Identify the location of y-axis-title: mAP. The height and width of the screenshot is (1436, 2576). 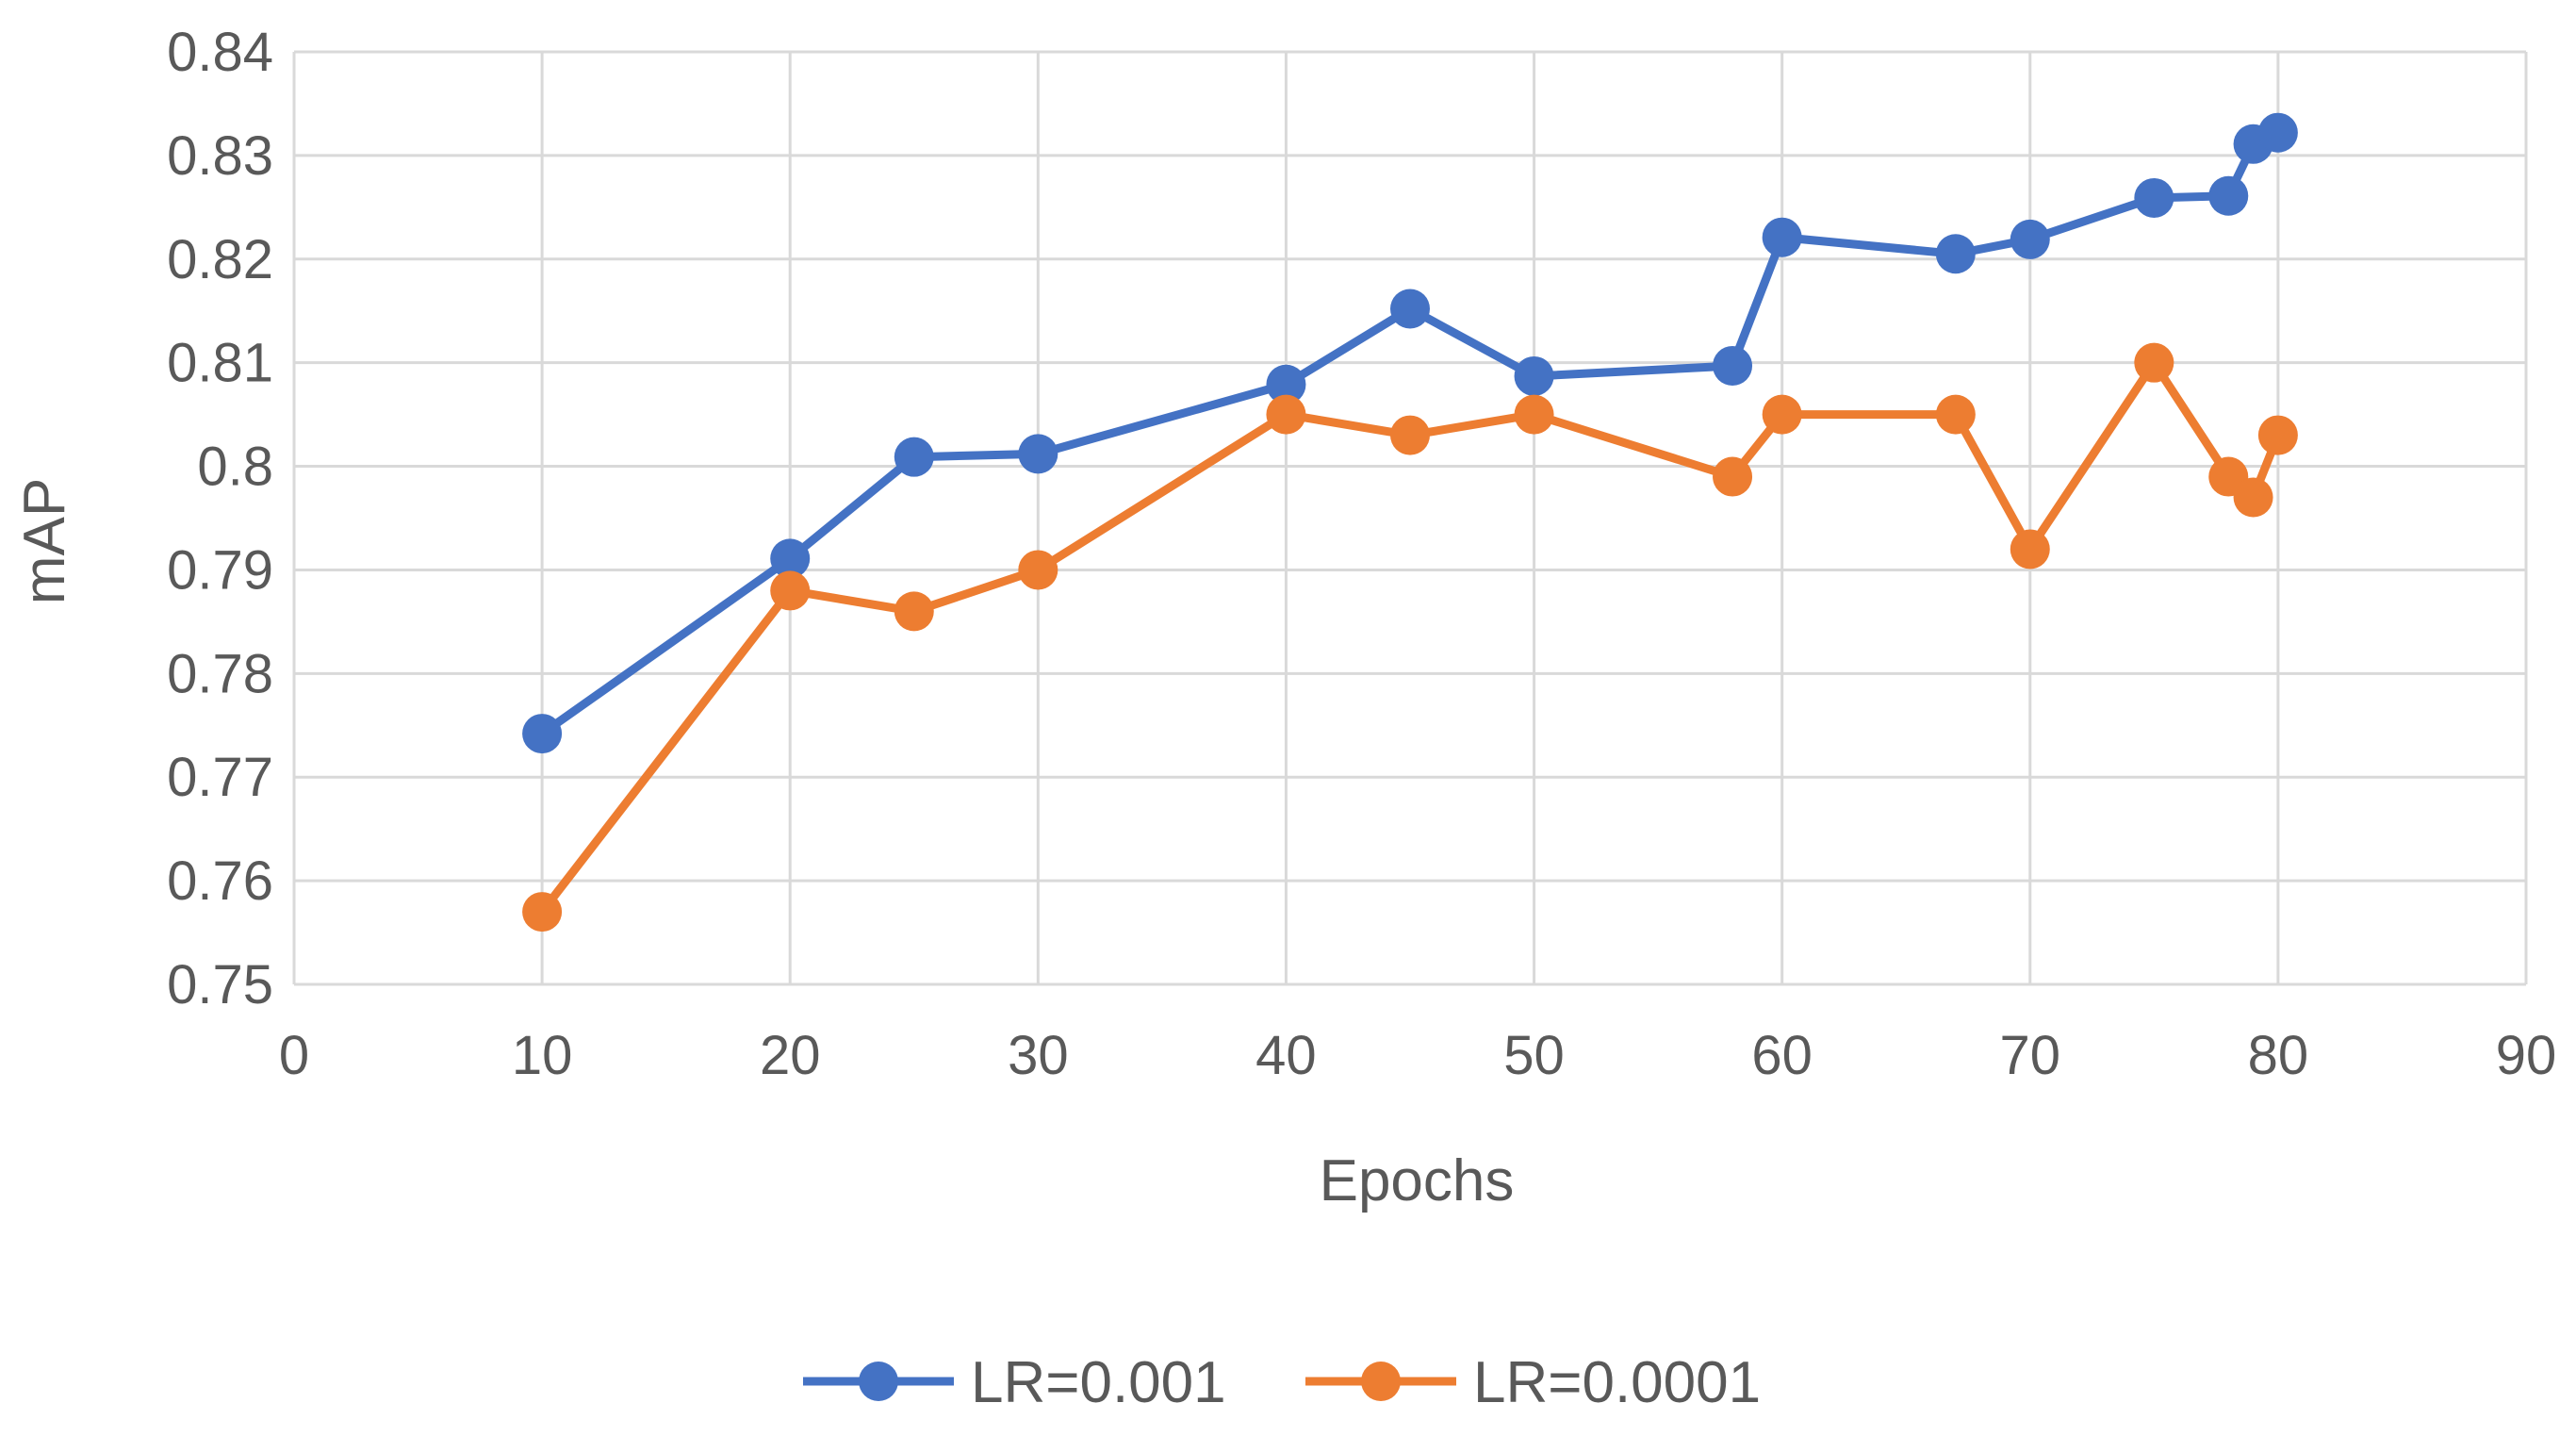
(44, 541).